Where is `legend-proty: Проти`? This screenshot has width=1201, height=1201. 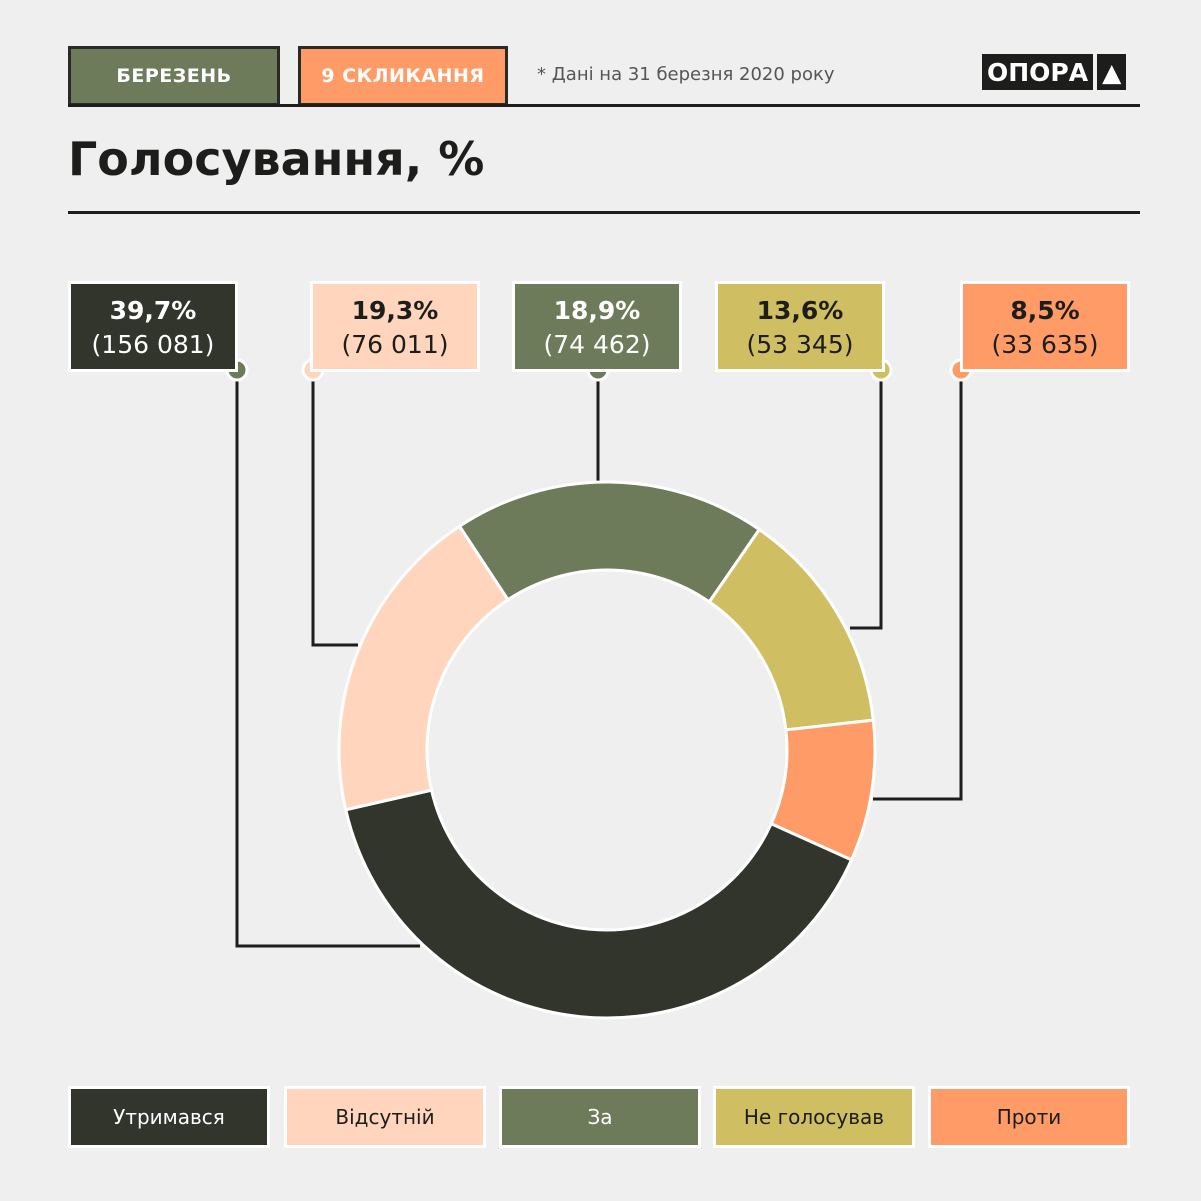
legend-proty: Проти is located at coordinates (1029, 1117).